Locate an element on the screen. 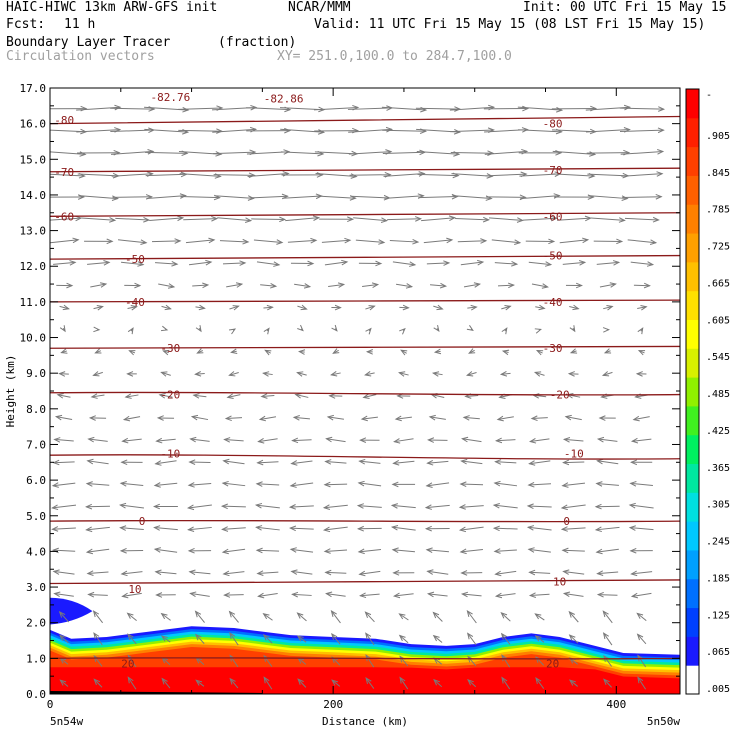  init-time: Init: 00 UTC Fri 15 May 15 is located at coordinates (625, 7).